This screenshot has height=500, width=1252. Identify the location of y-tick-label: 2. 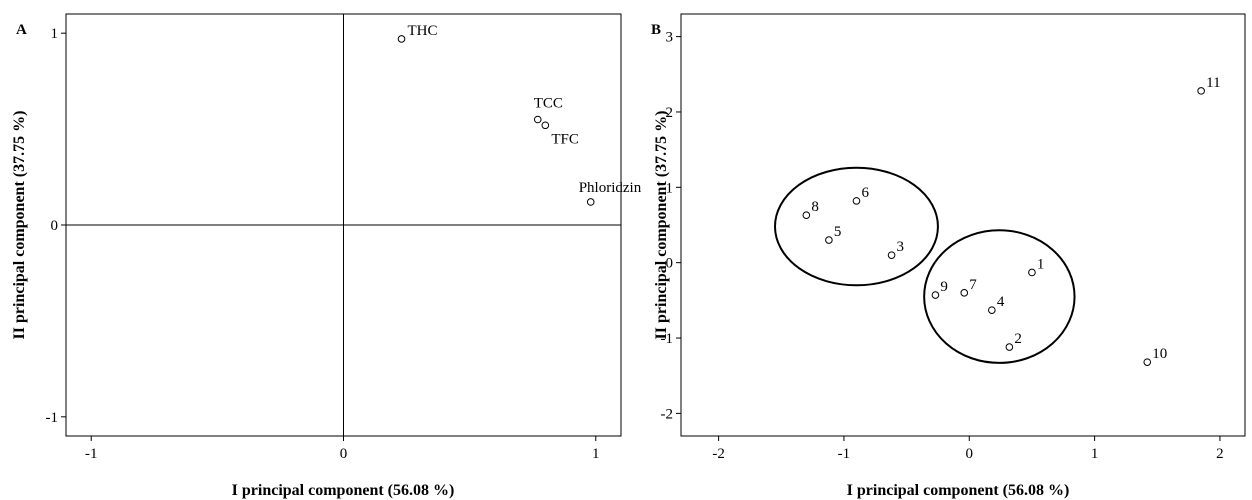
(670, 113).